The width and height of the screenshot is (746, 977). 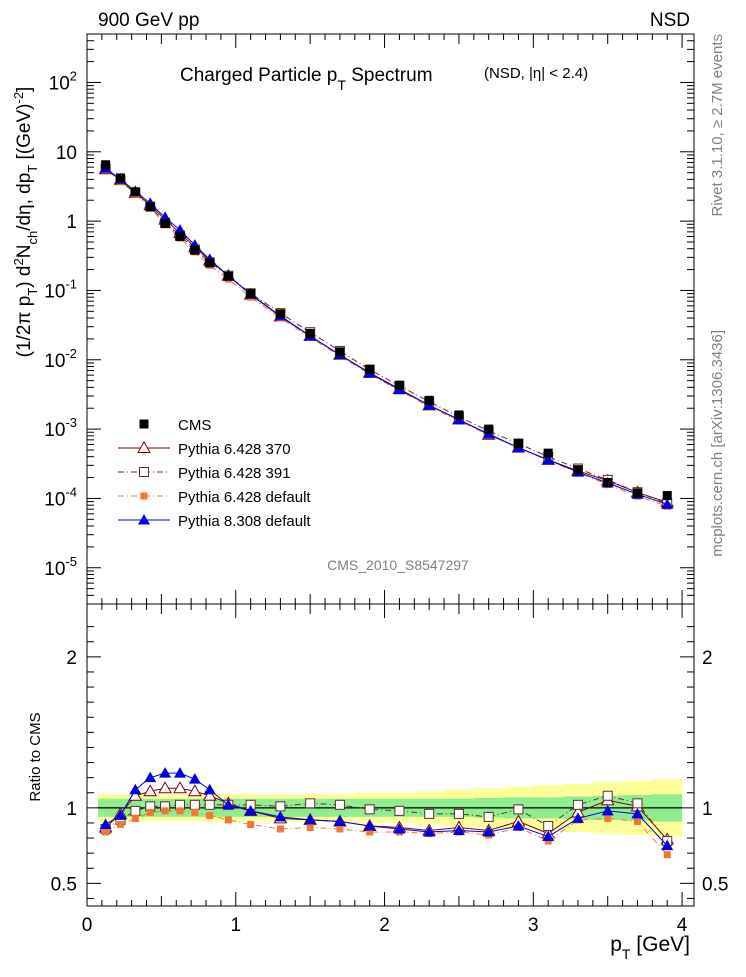 I want to click on ratio-series-pythia-8-308-default, so click(x=386, y=809).